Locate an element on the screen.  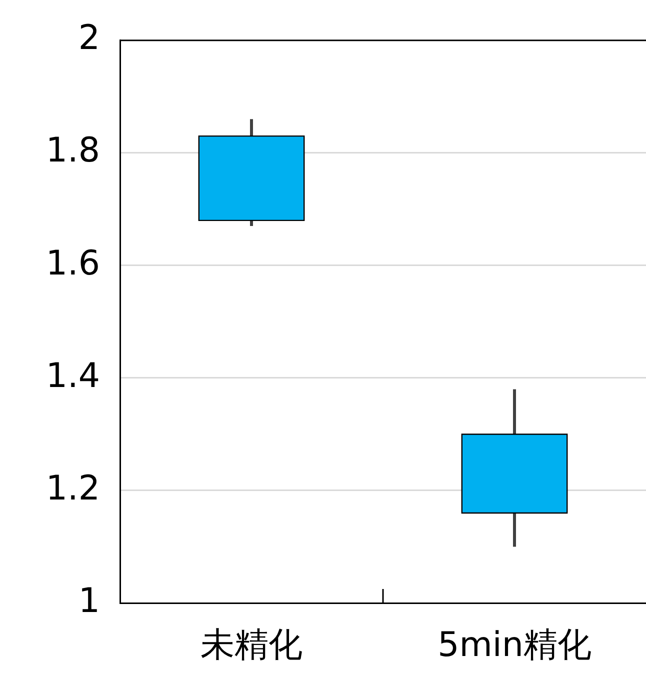
y-tick-label: 1.6 is located at coordinates (73, 263).